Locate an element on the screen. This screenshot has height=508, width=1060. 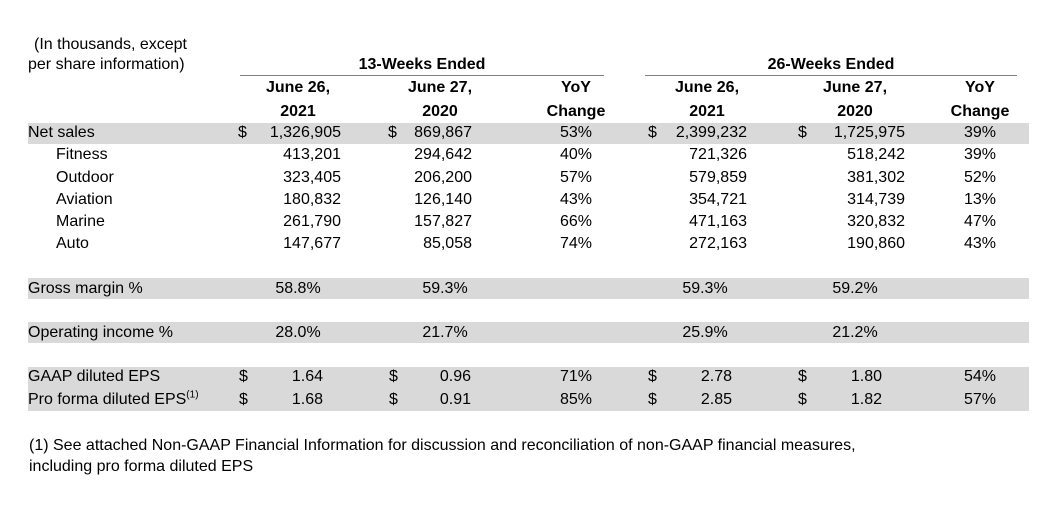
gross-margin-band is located at coordinates (528, 288).